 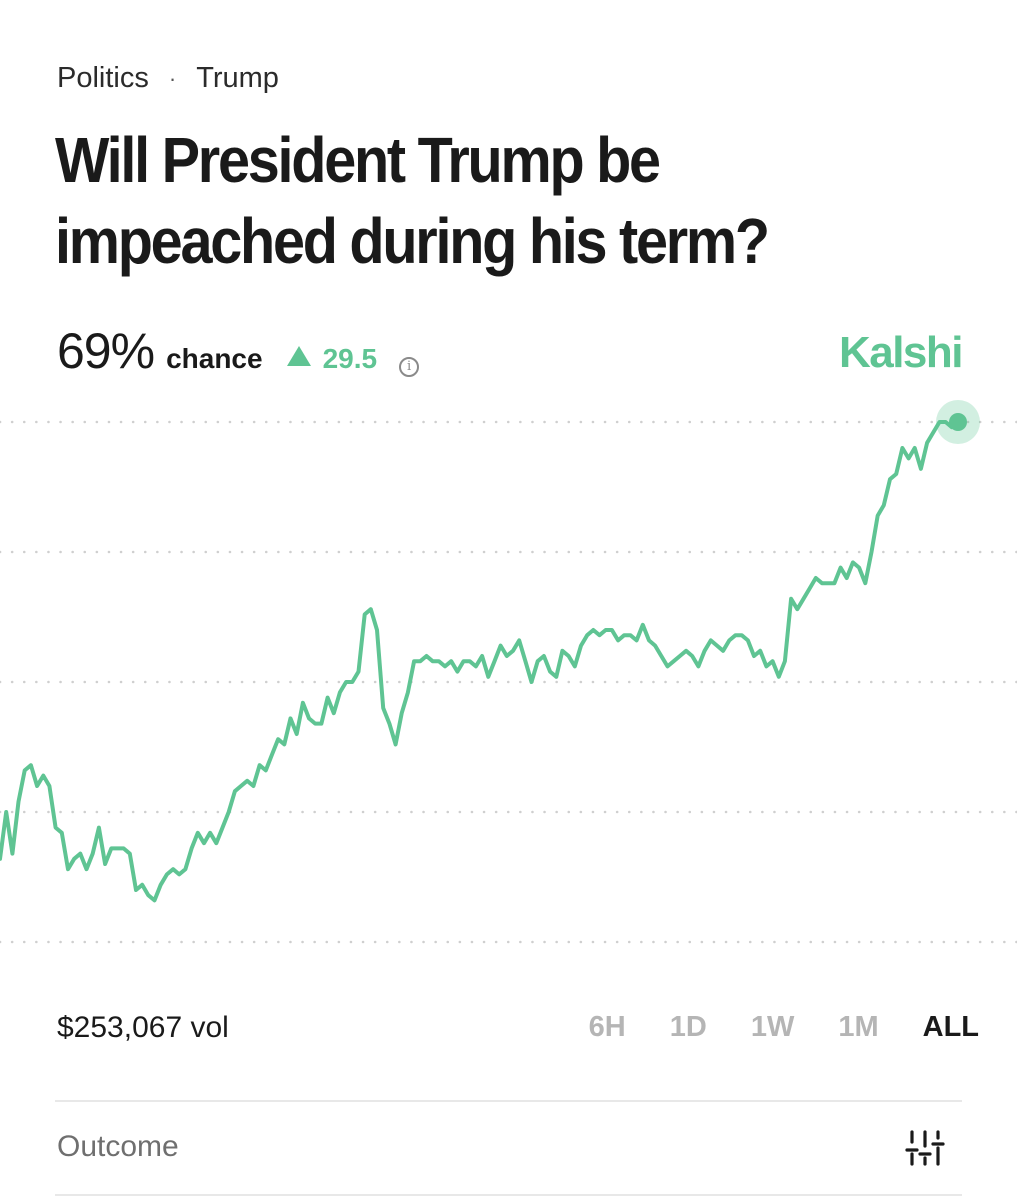 I want to click on range-tab-all: ALL, so click(x=950, y=1027).